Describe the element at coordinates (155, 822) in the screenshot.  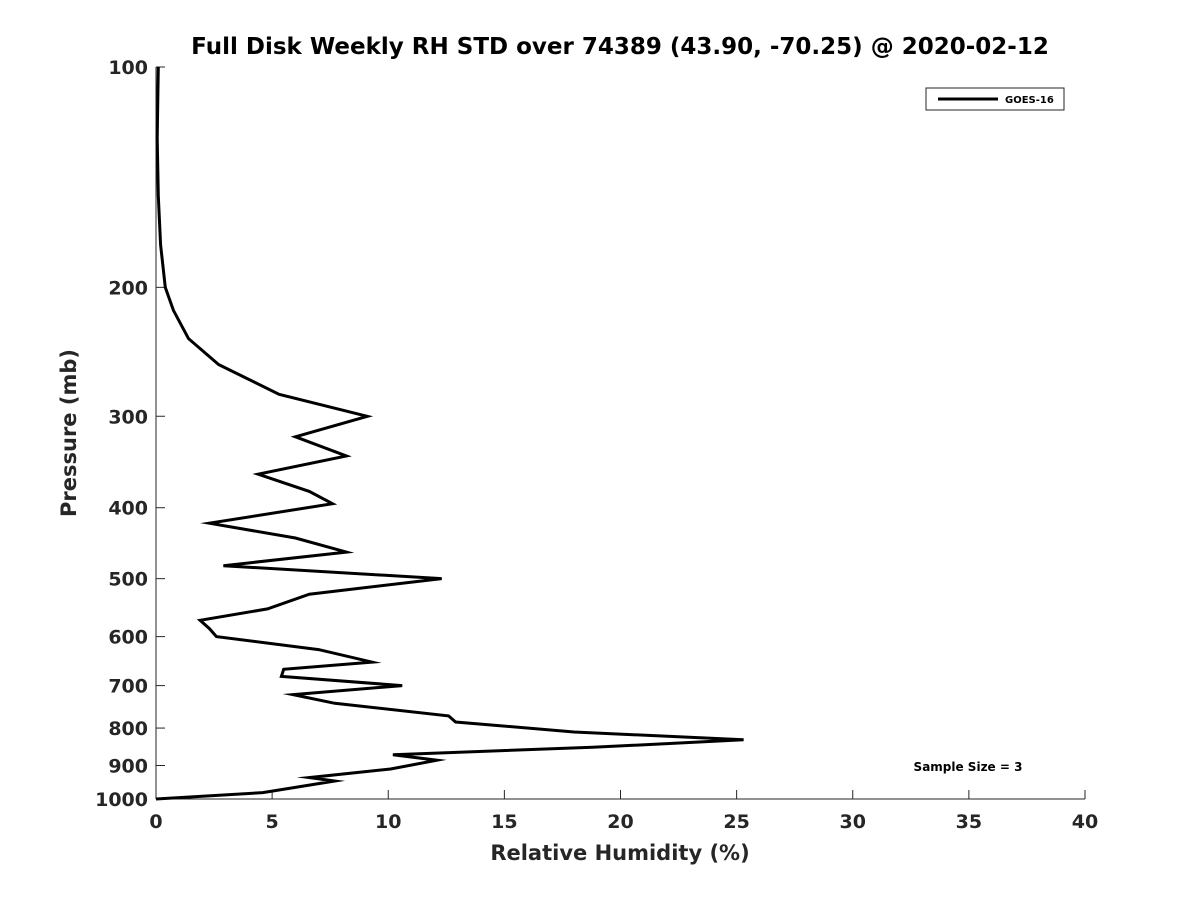
I see `x-tick-label: 0` at that location.